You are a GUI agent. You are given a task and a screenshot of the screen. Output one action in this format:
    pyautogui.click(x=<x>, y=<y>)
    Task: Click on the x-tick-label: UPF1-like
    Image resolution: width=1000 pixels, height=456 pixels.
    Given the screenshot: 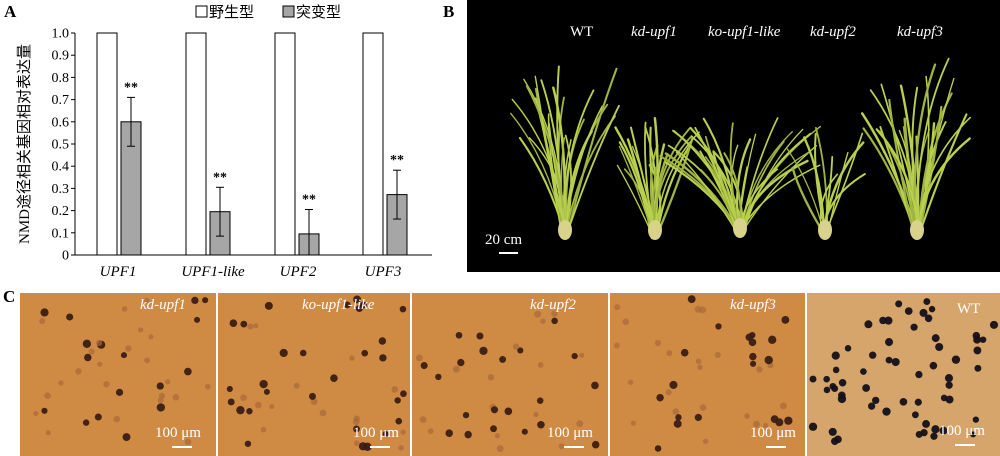 What is the action you would take?
    pyautogui.click(x=213, y=272)
    